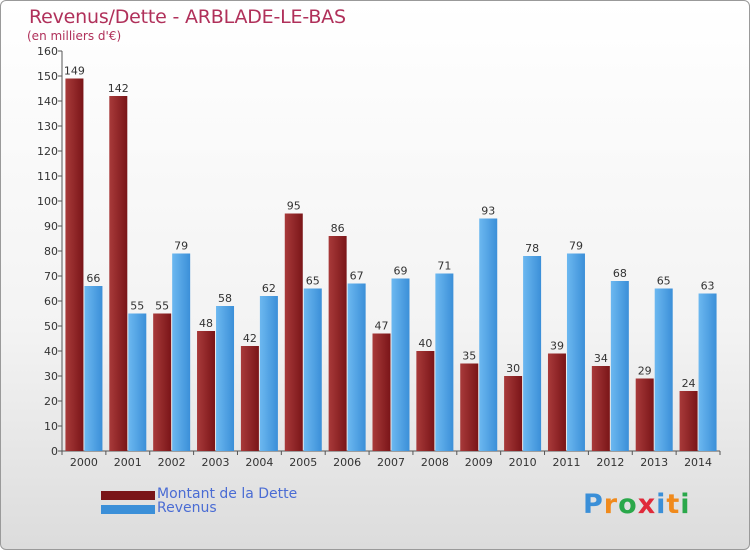 This screenshot has width=750, height=550. What do you see at coordinates (532, 248) in the screenshot?
I see `data-label-revenus: 78` at bounding box center [532, 248].